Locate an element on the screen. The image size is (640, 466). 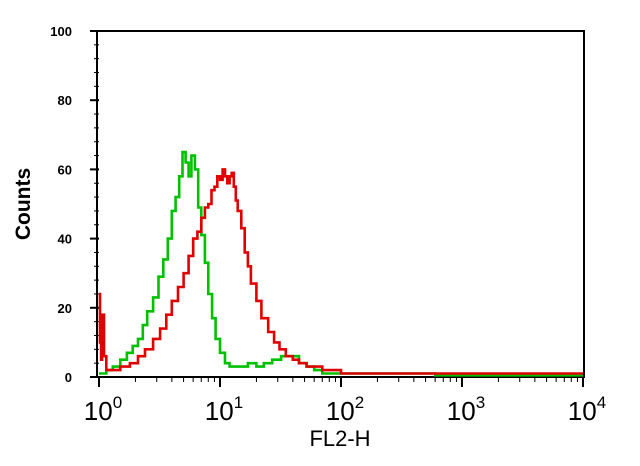
y-tick-label: 60 is located at coordinates (65, 169).